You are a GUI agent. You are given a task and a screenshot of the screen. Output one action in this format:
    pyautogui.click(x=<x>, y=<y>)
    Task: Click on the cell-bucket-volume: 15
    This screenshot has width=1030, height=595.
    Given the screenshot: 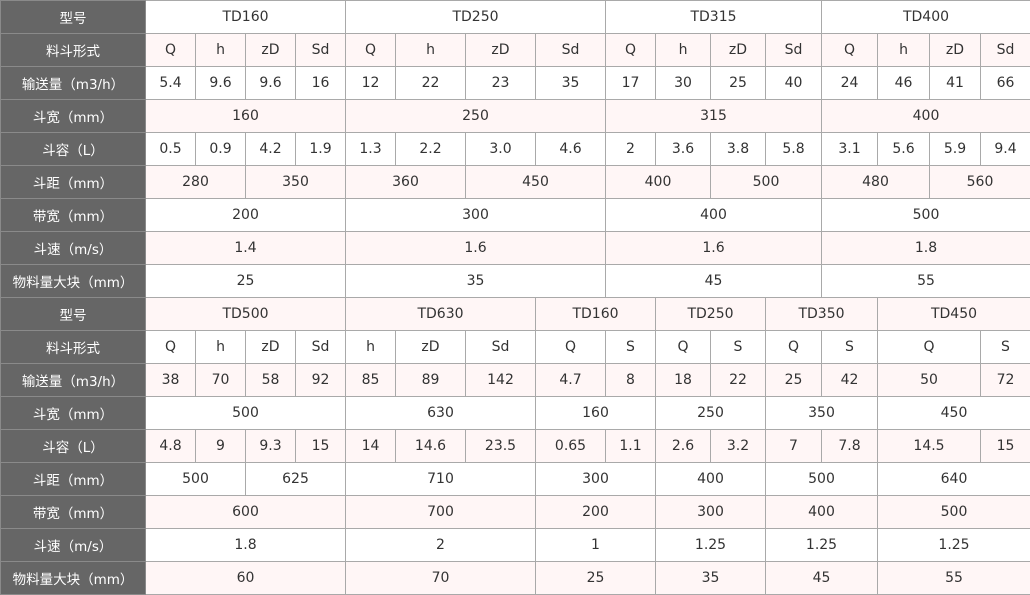 What is the action you would take?
    pyautogui.click(x=321, y=446)
    